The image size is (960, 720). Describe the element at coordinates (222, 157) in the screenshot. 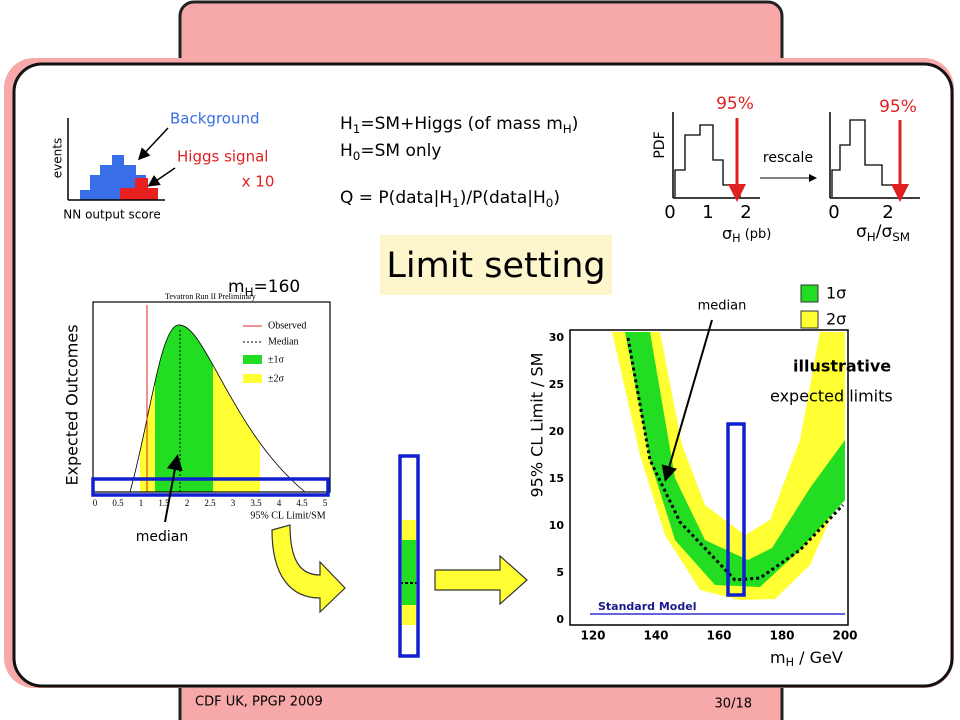

I see `label: Higgs signal` at that location.